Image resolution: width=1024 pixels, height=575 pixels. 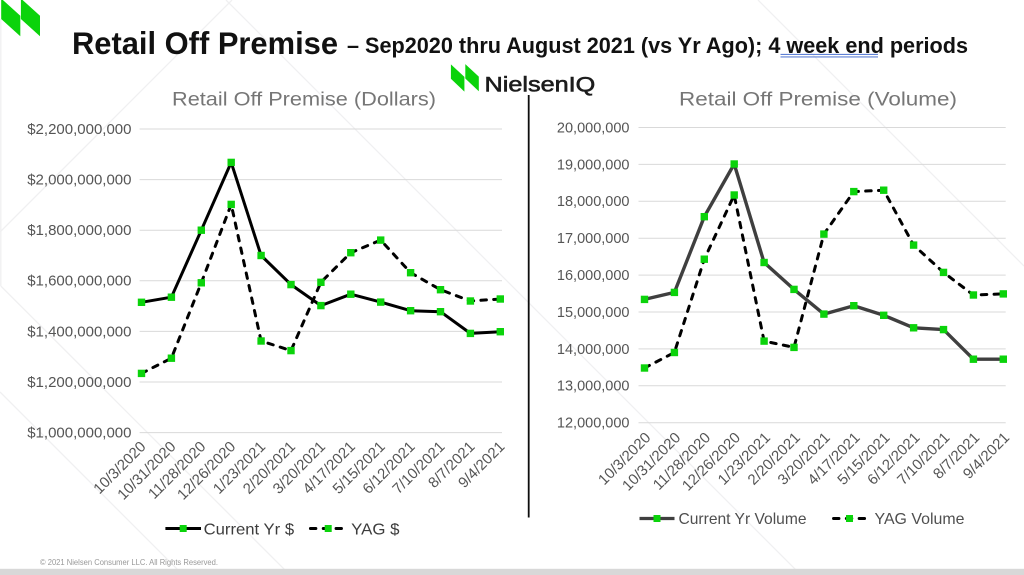 I want to click on svg-text: 13,000,000, so click(x=593, y=387).